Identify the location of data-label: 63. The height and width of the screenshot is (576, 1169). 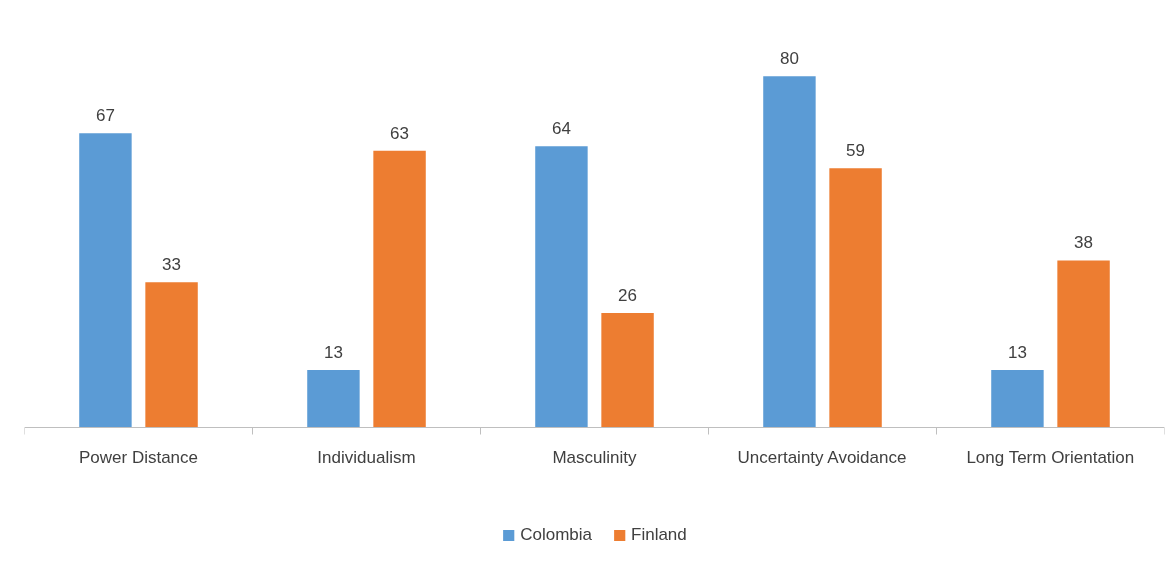
(400, 133).